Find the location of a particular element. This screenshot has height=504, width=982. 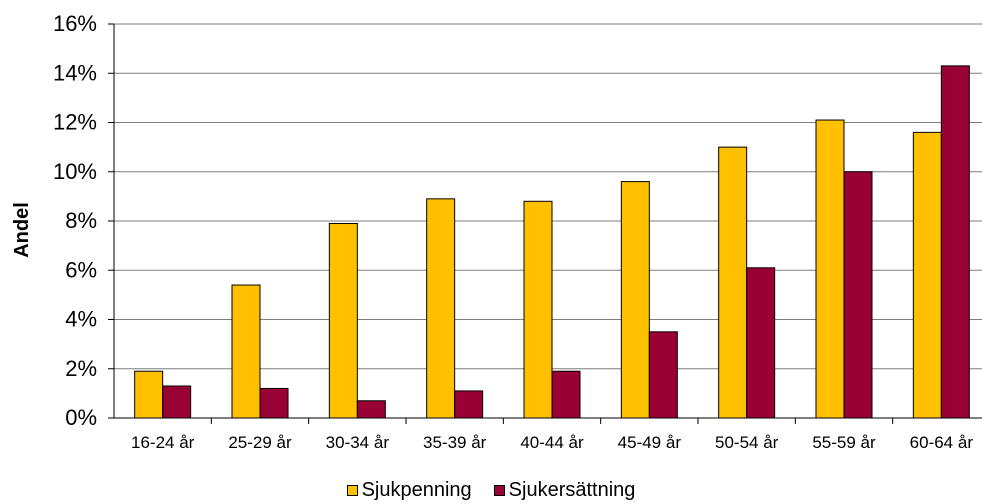

y-tick-label: 10% is located at coordinates (75, 171).